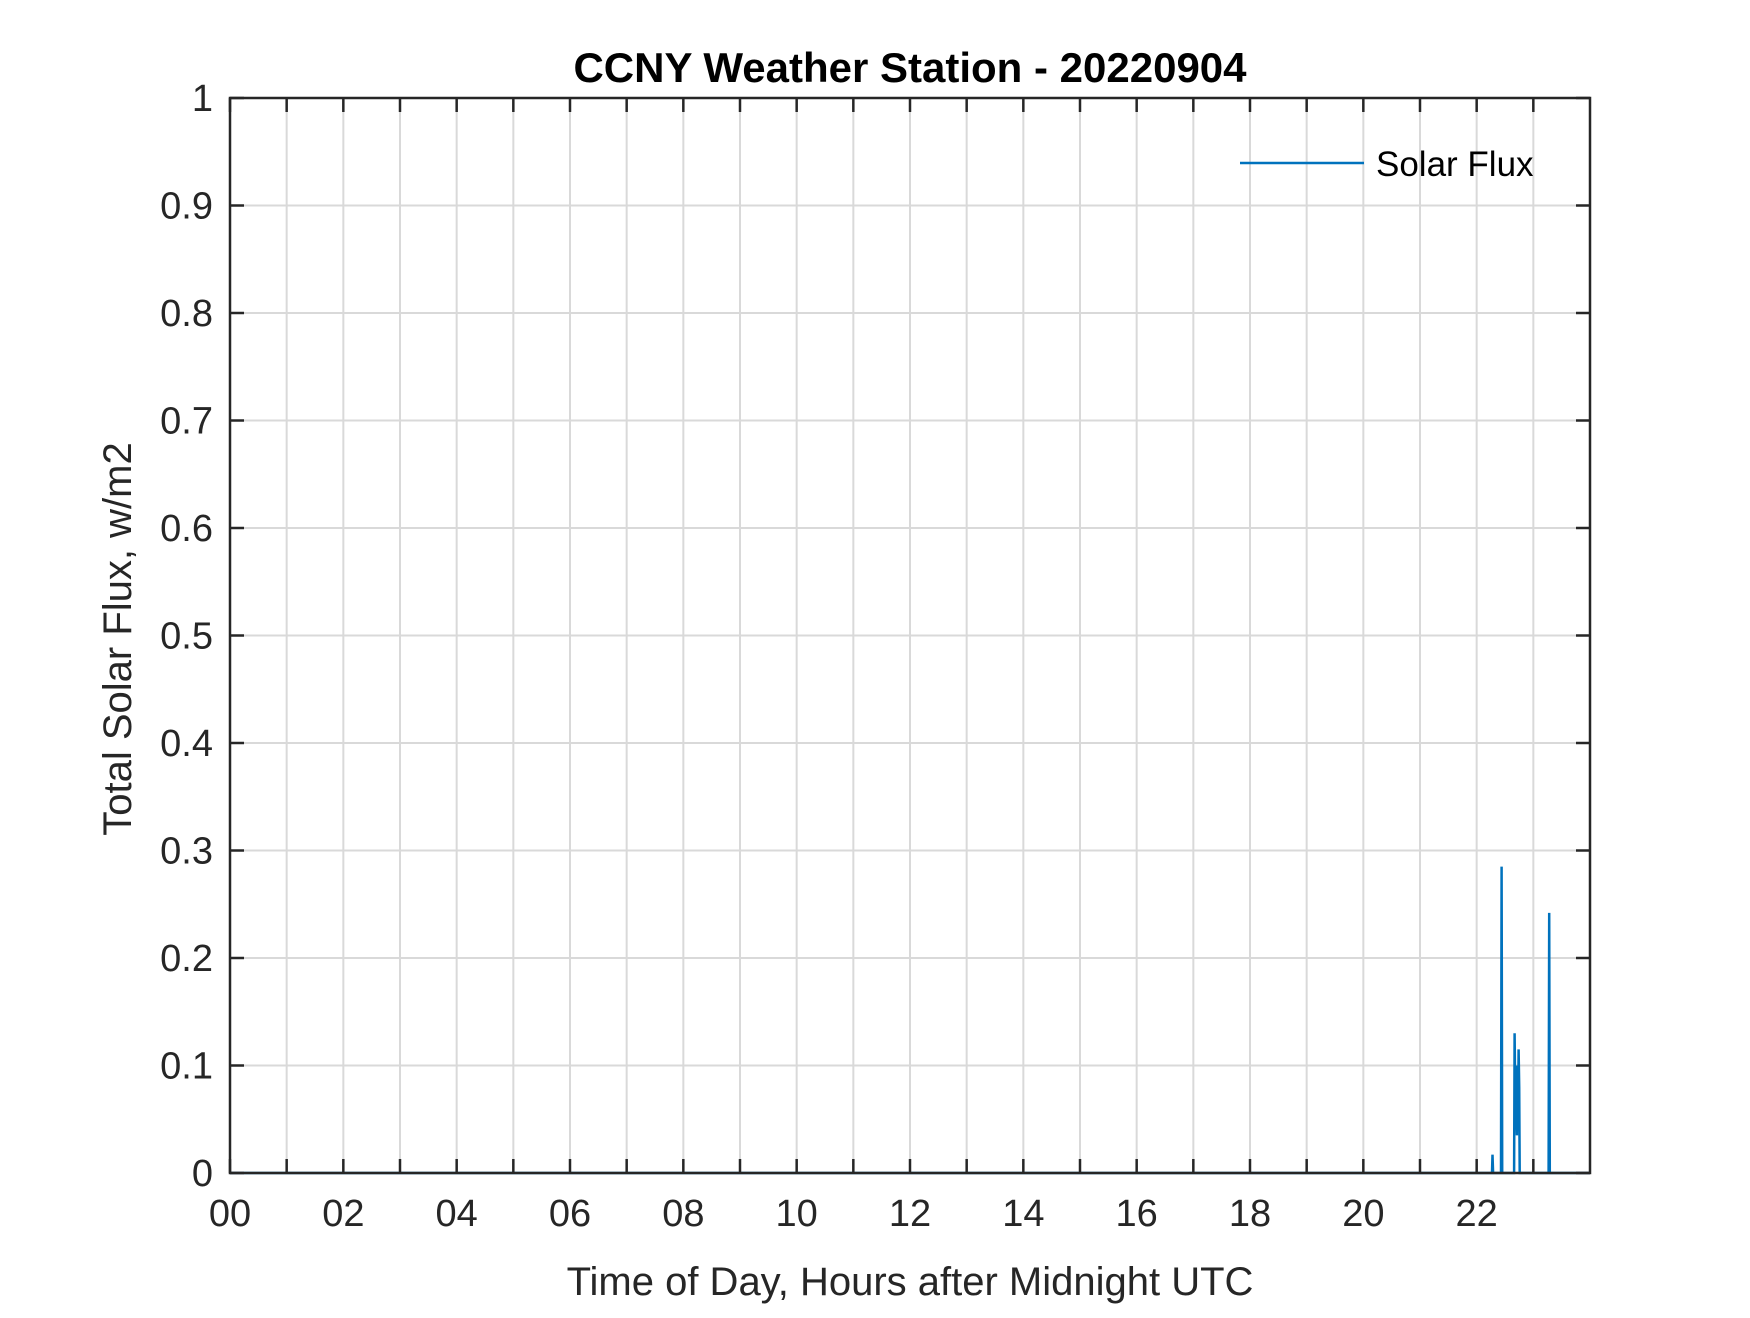 The image size is (1750, 1318). Describe the element at coordinates (1250, 1214) in the screenshot. I see `x-tick-label: 18` at that location.